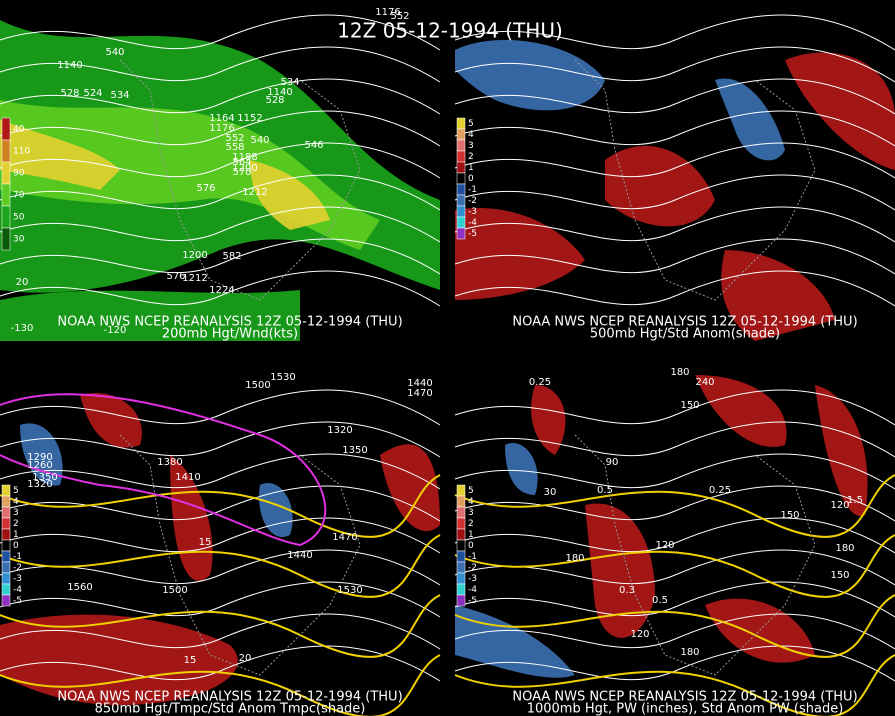 Image resolution: width=895 pixels, height=716 pixels. I want to click on contour-label: 30, so click(550, 492).